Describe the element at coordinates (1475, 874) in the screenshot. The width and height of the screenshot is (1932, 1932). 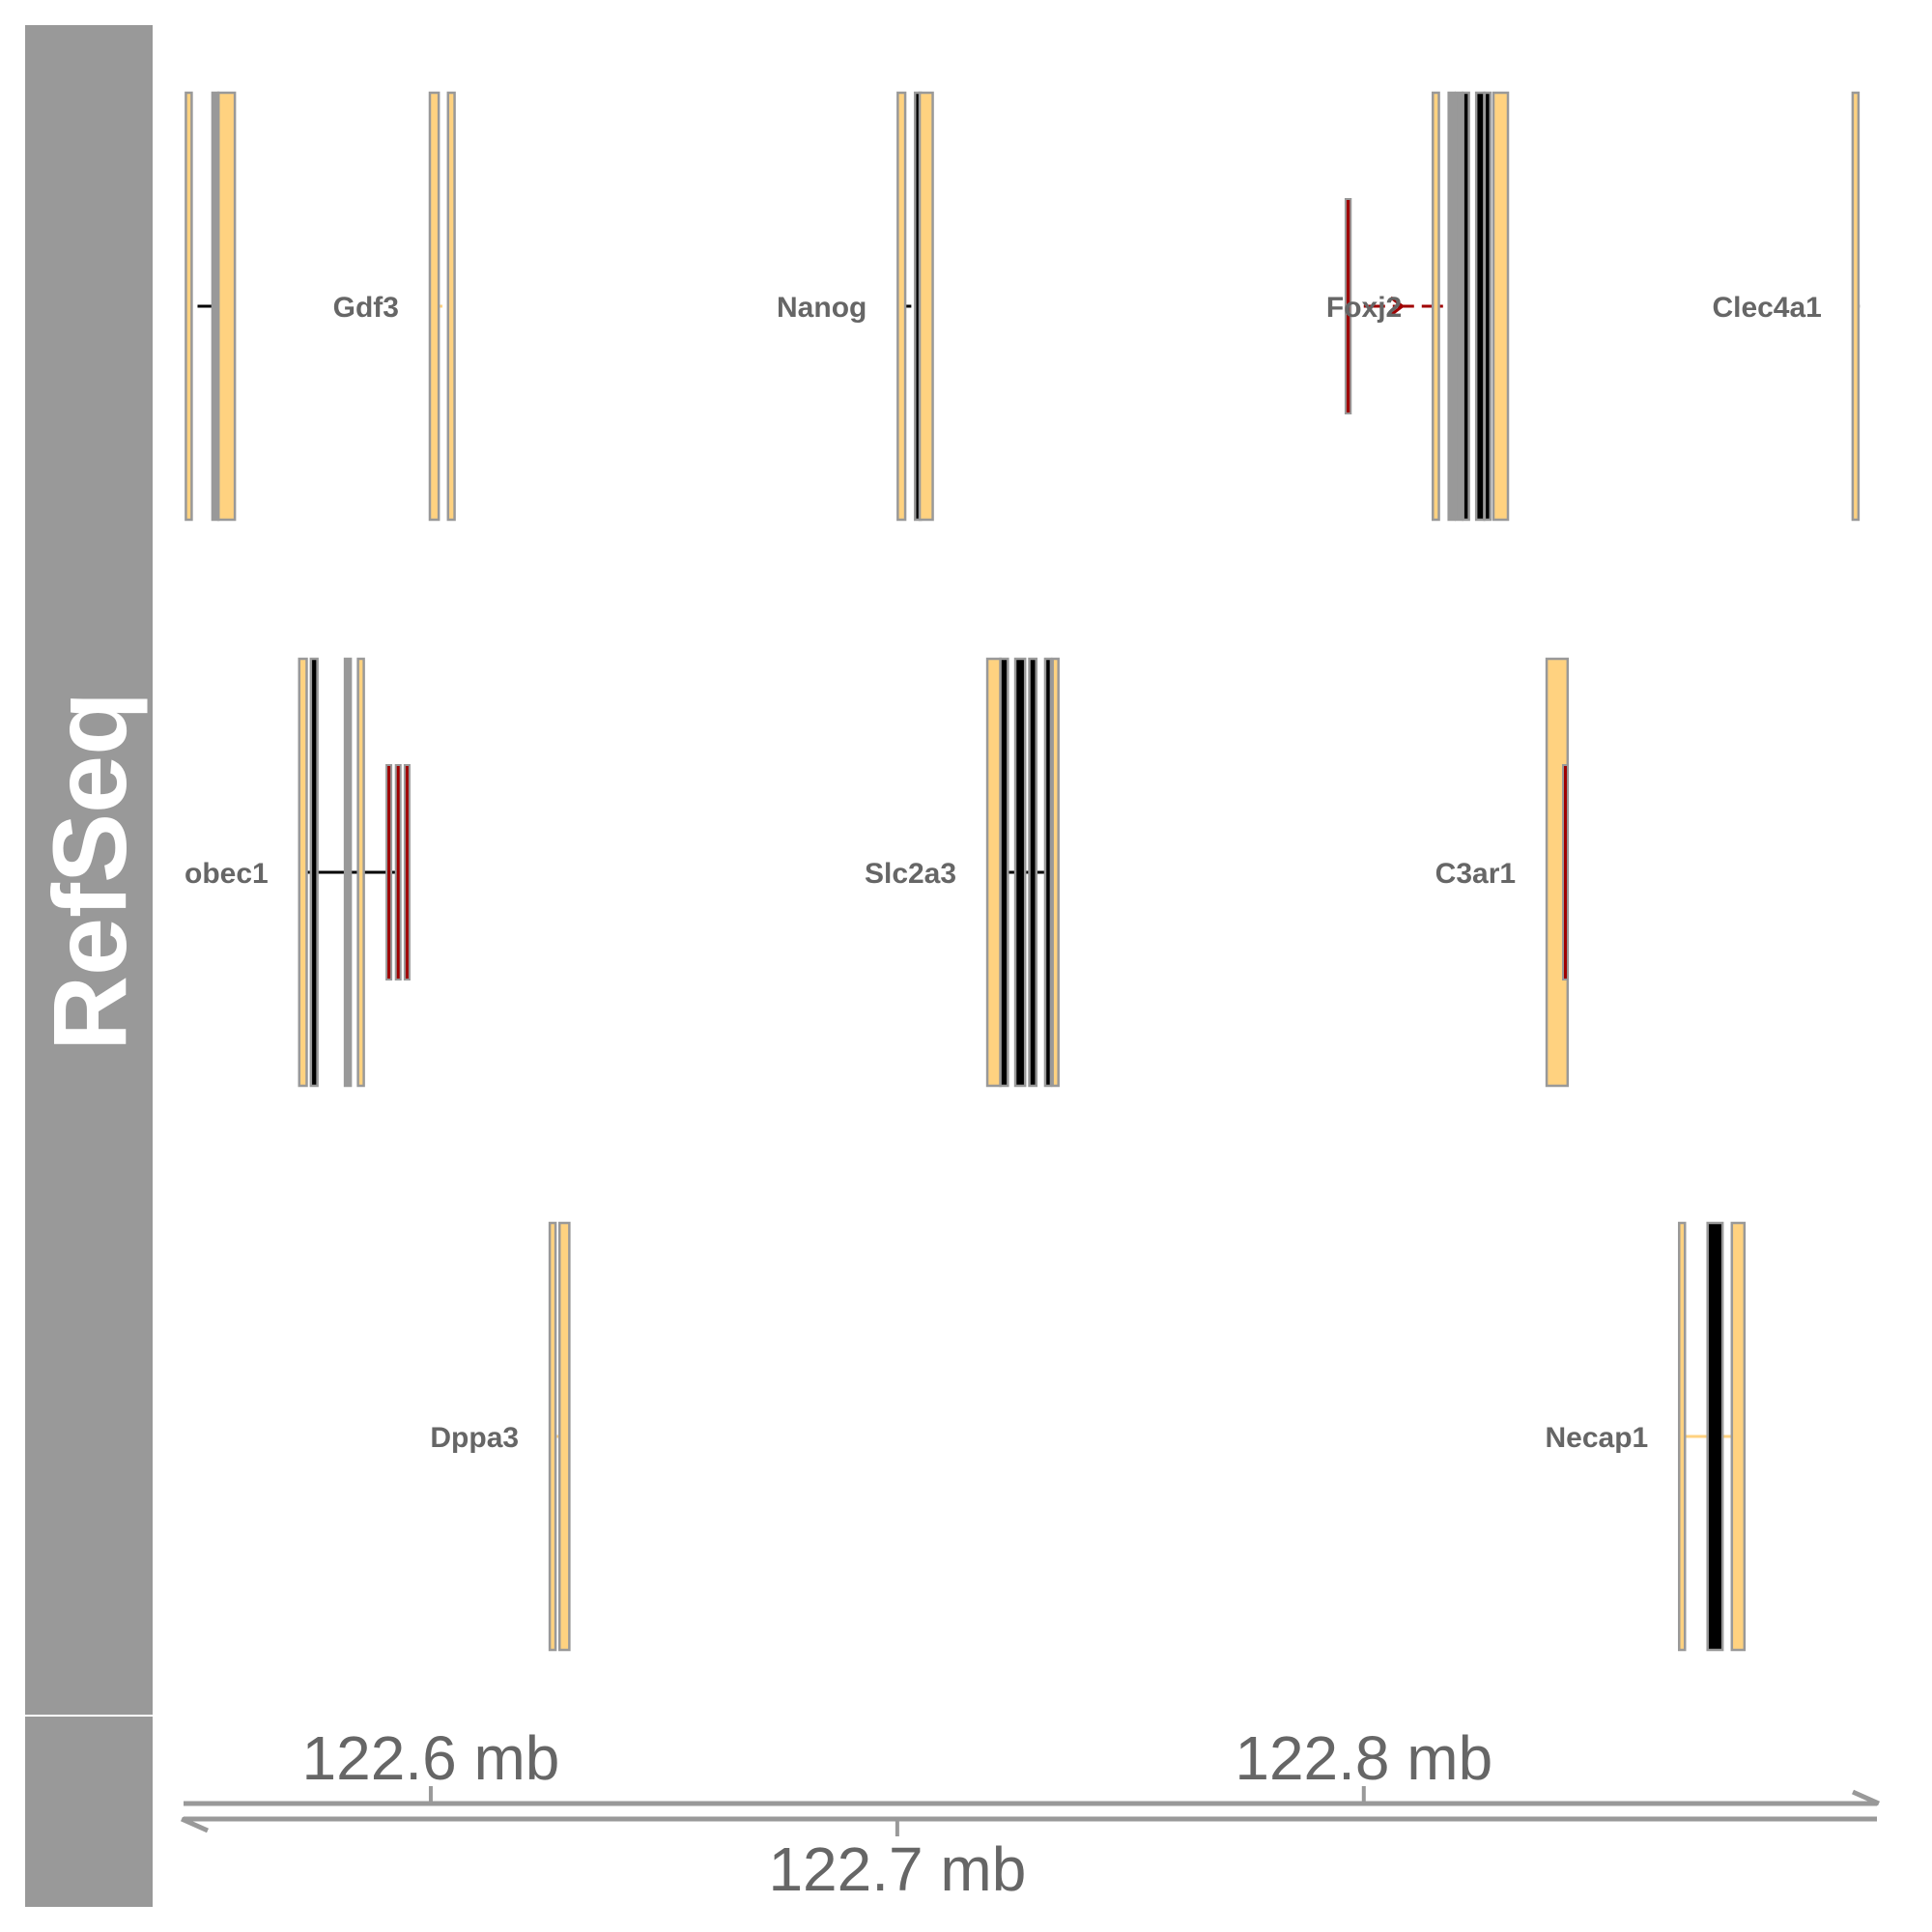
I see `gene-label: C3ar1` at that location.